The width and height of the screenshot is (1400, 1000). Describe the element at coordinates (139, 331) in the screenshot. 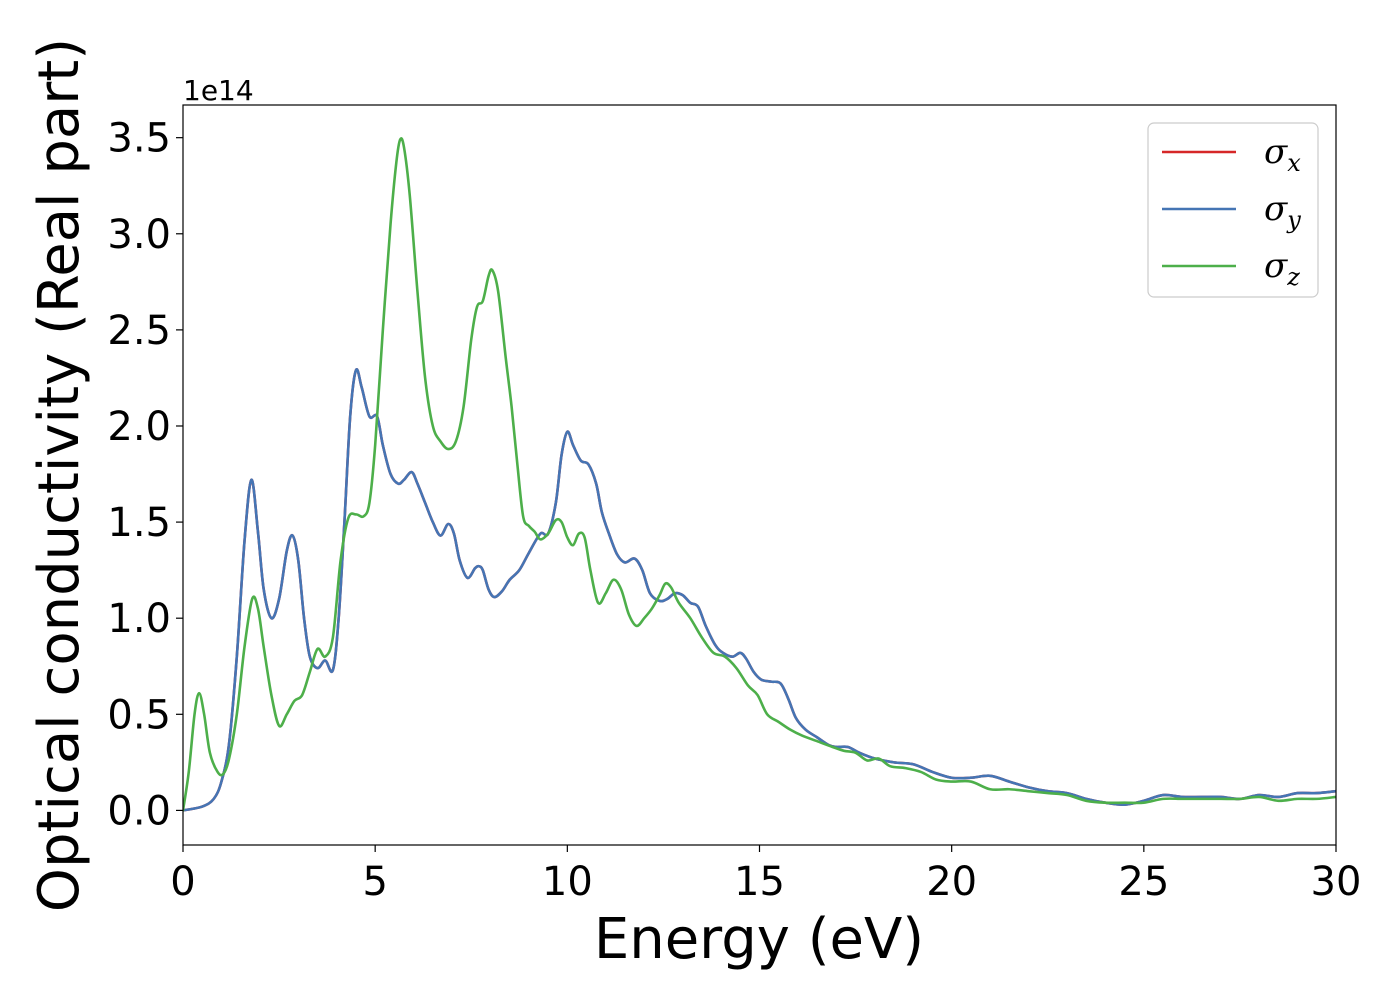

I see `y-tick-label: 2.5` at that location.